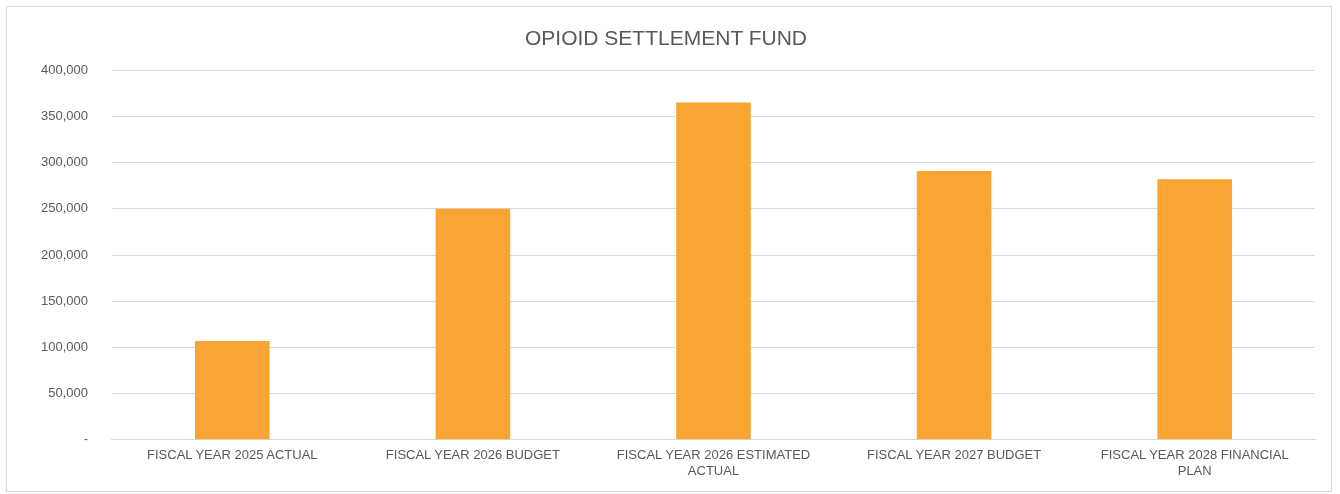 Image resolution: width=1340 pixels, height=494 pixels. I want to click on y-tick-label: 150,000, so click(64, 300).